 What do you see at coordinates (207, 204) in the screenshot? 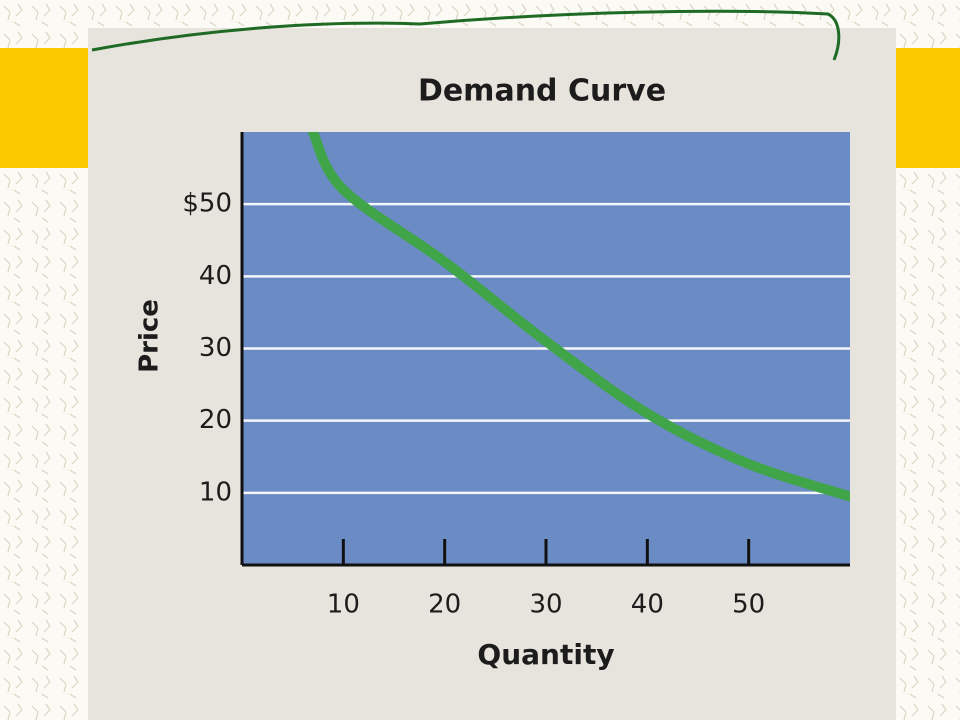
I see `y-tick-label: $50` at bounding box center [207, 204].